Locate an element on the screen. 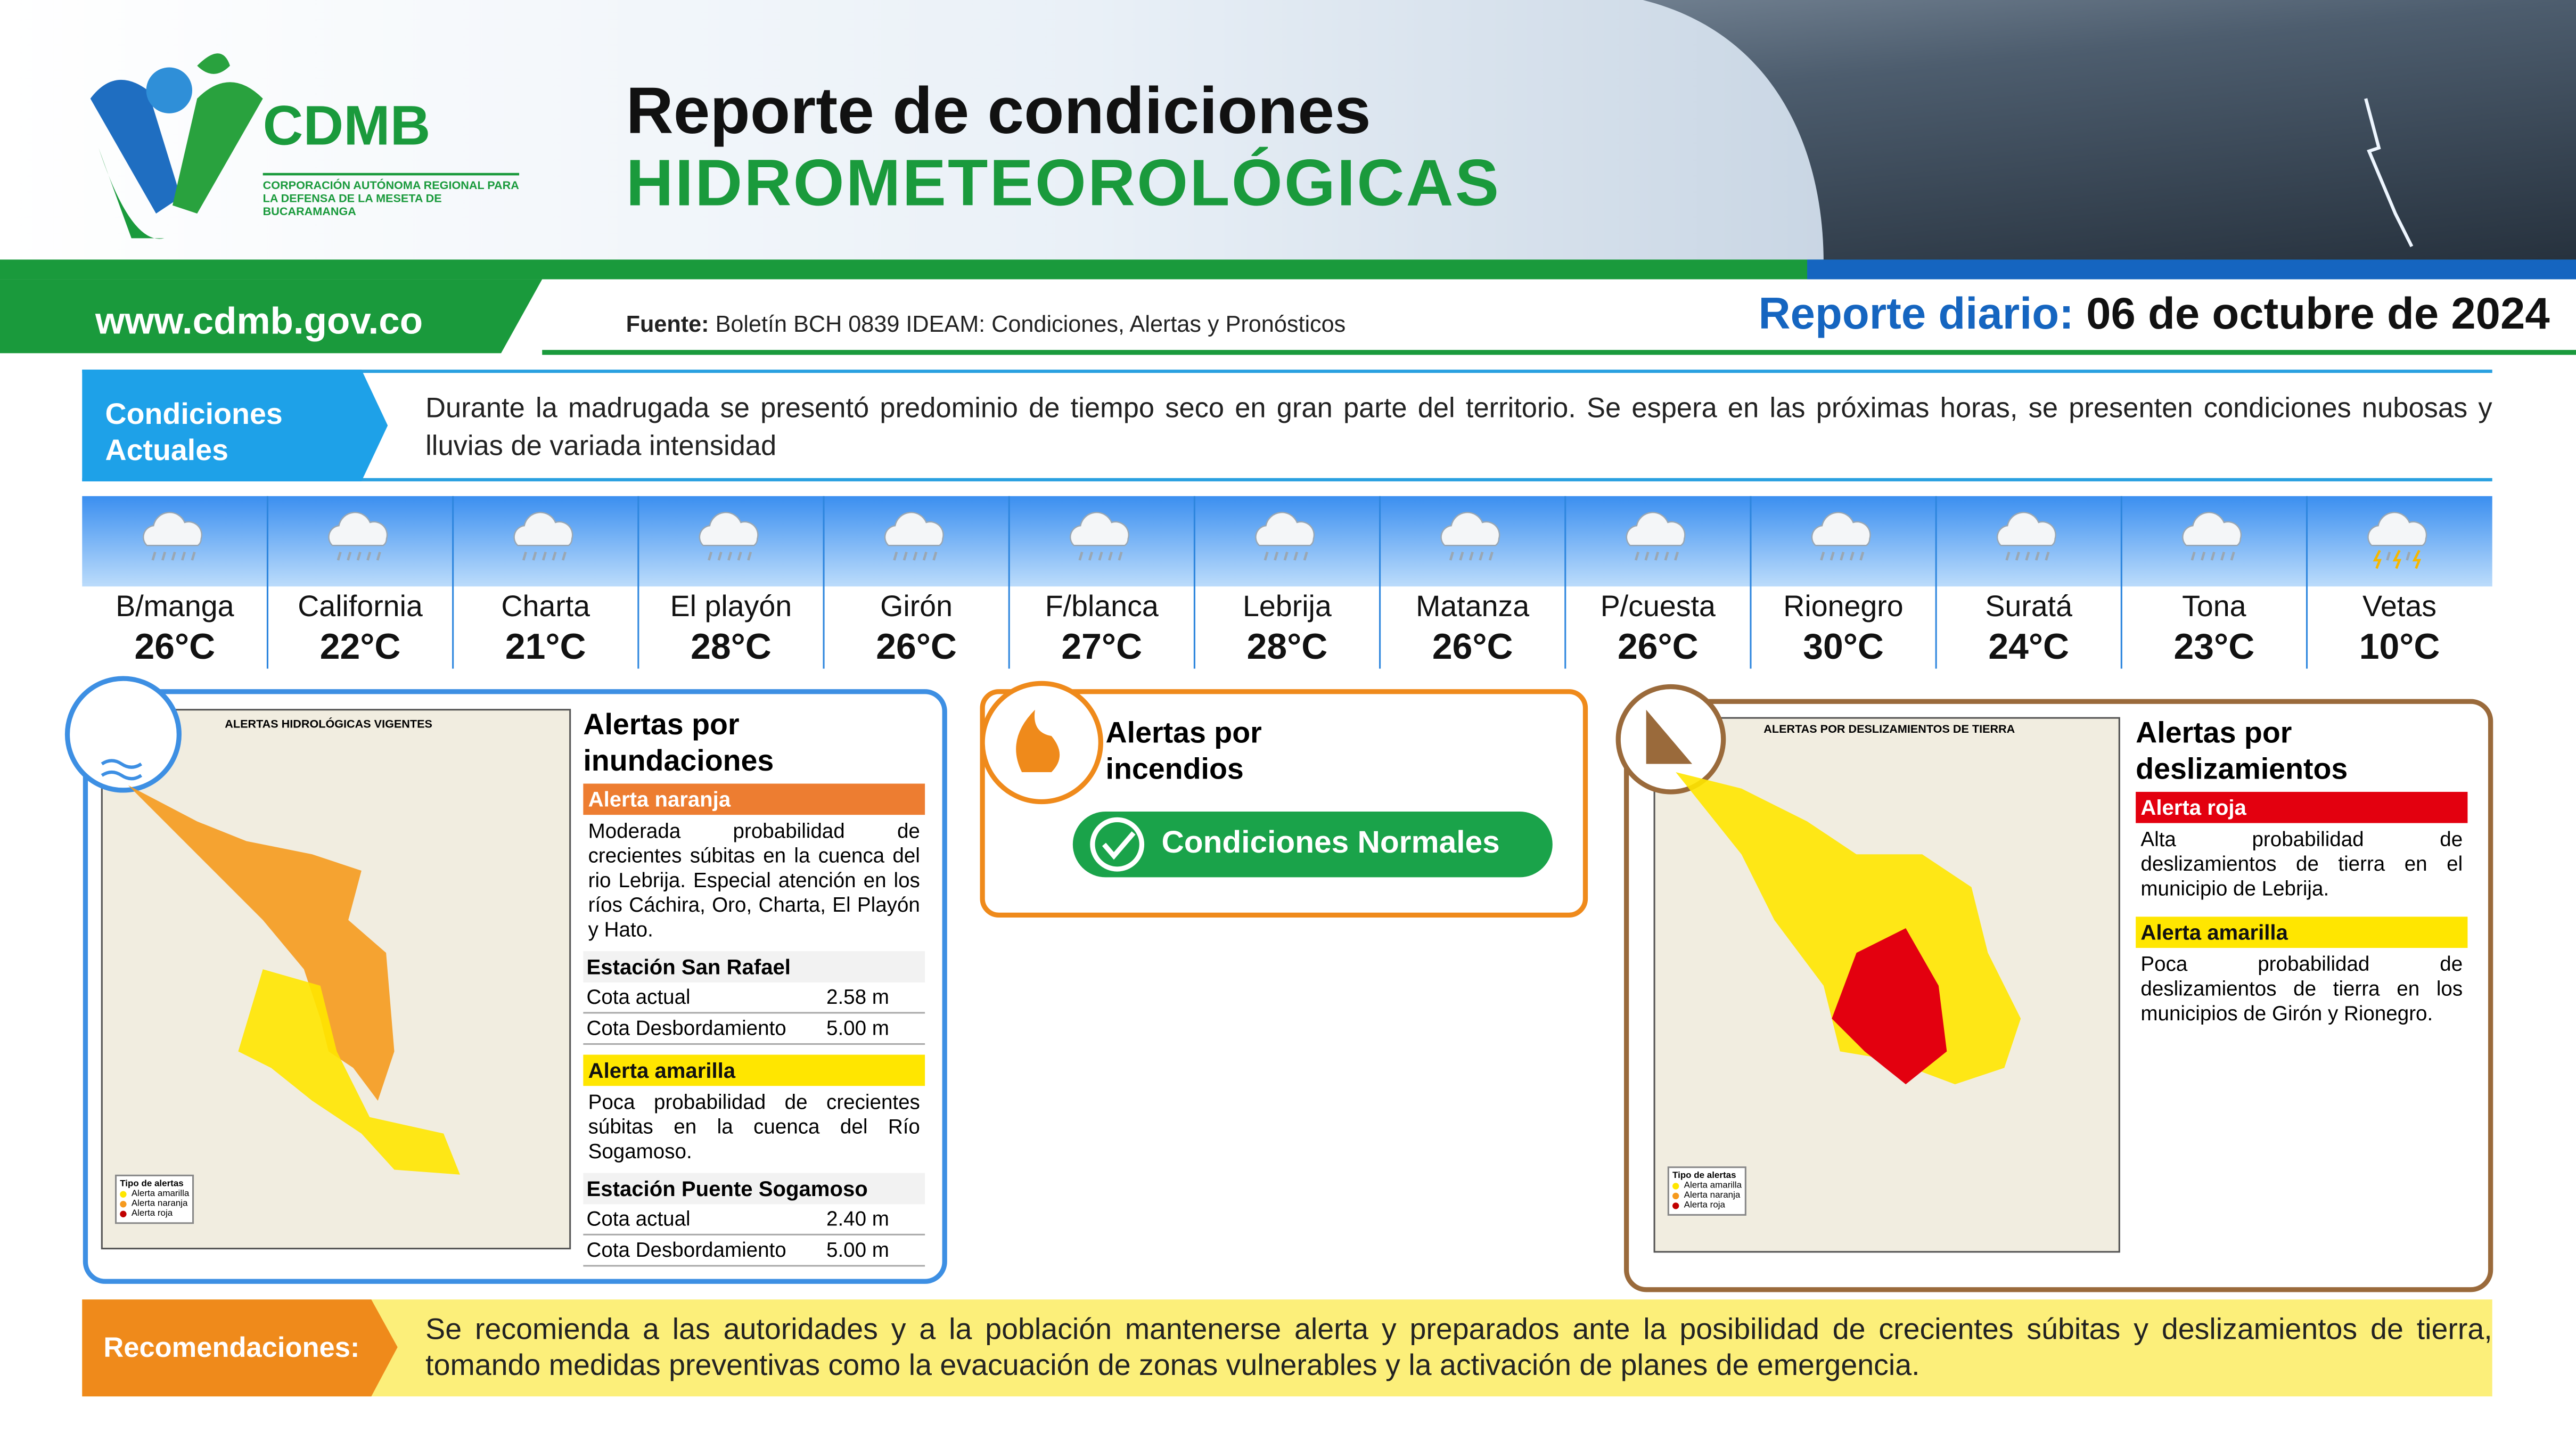  station-row: Cota Desbordamiento 5.00 m is located at coordinates (754, 1251).